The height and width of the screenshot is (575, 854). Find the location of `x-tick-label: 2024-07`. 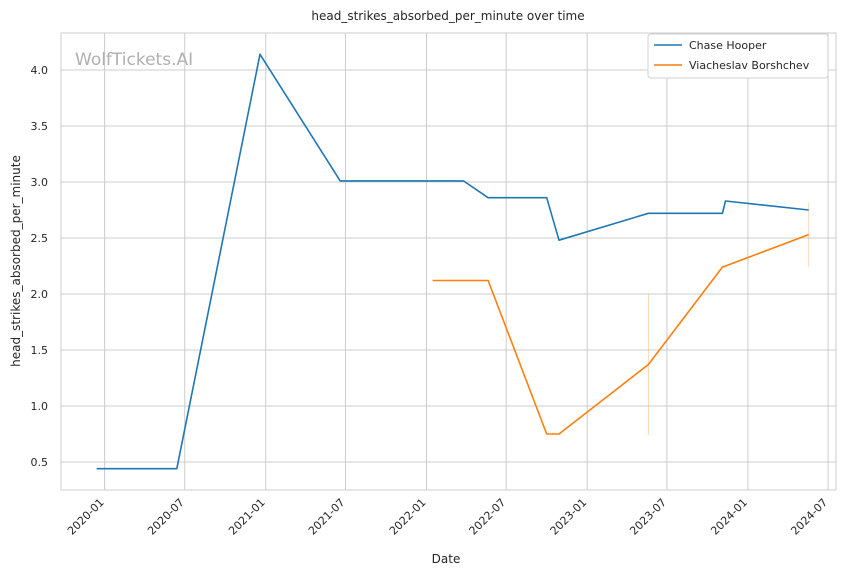

x-tick-label: 2024-07 is located at coordinates (809, 517).